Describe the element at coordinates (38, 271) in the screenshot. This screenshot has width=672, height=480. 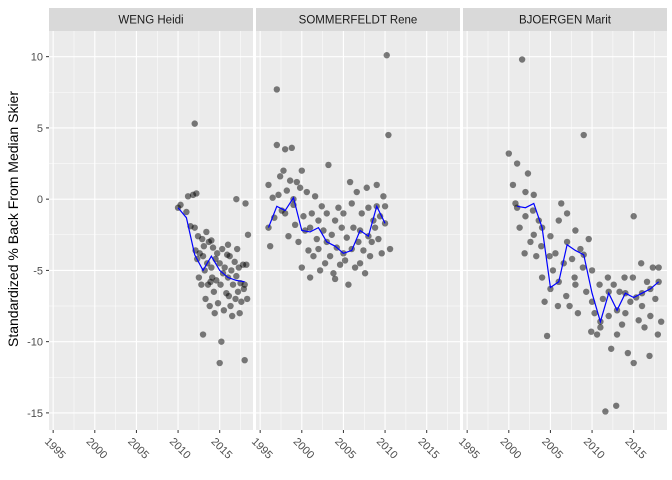
I see `y-tick-label: -5` at that location.